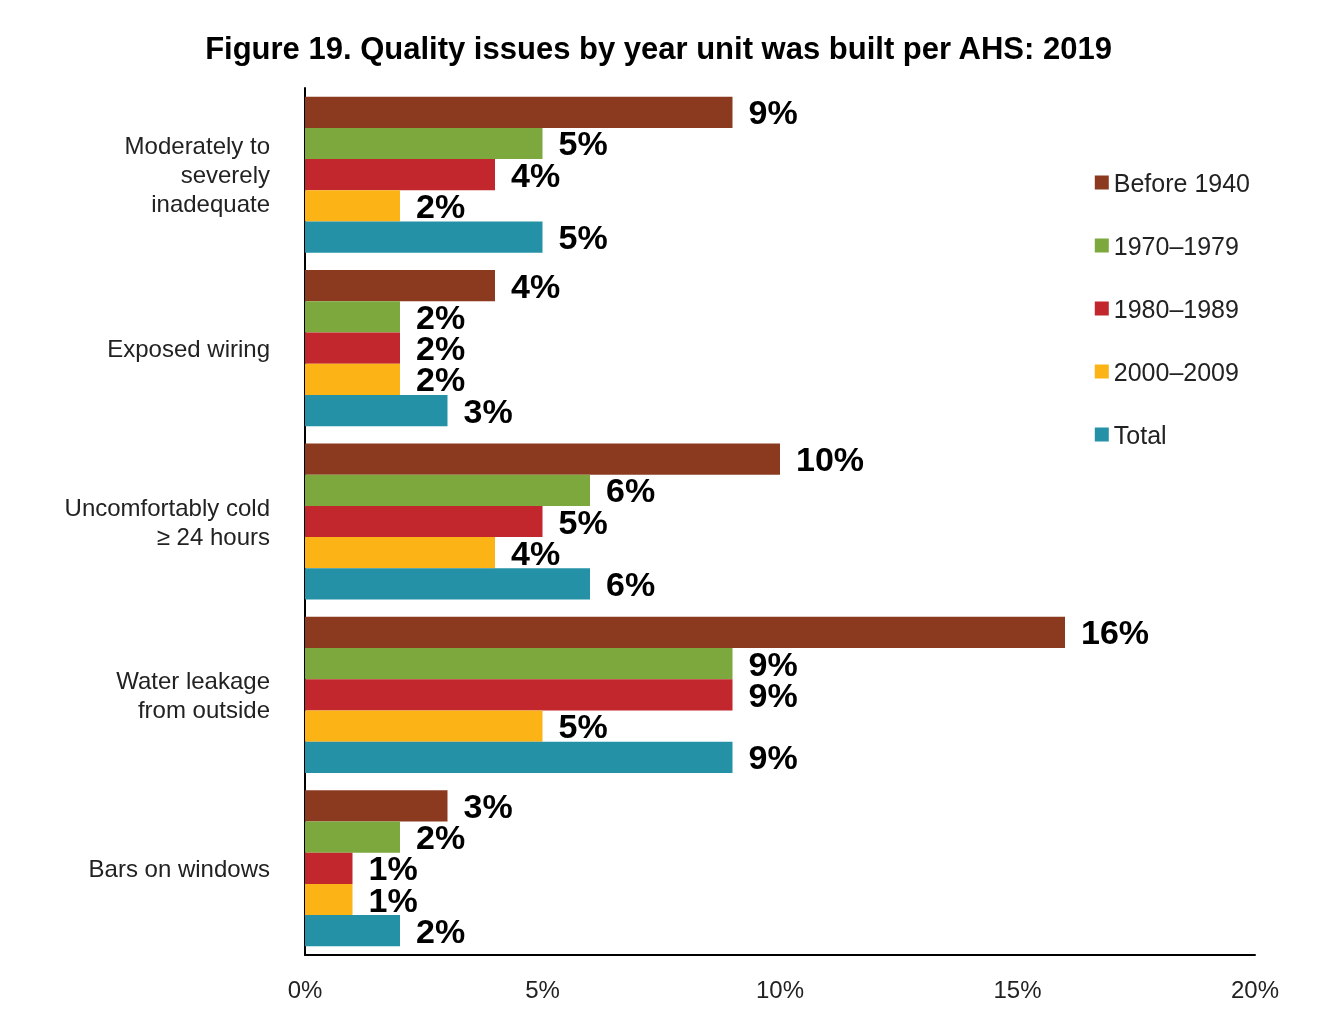 The width and height of the screenshot is (1317, 1026). Describe the element at coordinates (179, 868) in the screenshot. I see `y-tick-label: Bars on windows` at that location.